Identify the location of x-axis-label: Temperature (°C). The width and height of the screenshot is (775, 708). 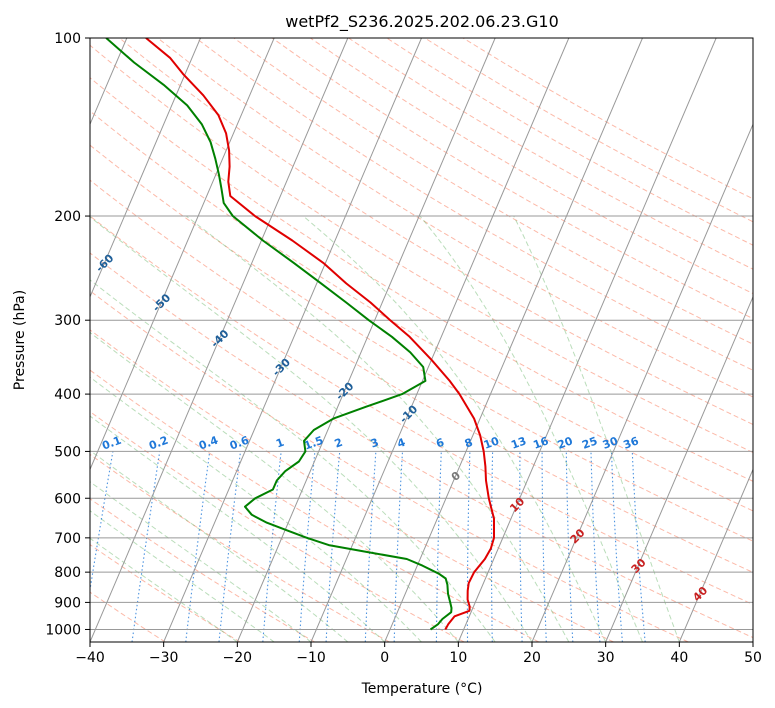
(422, 689).